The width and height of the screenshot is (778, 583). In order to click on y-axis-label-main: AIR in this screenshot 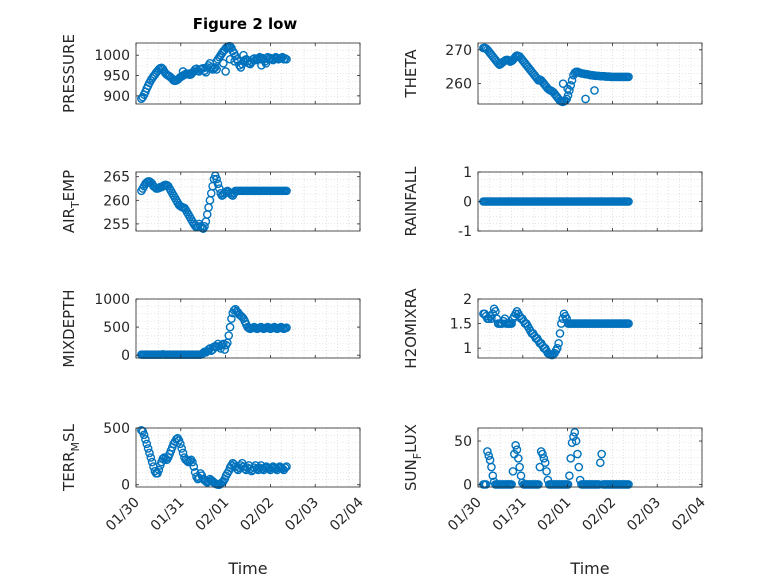, I will do `click(69, 220)`.